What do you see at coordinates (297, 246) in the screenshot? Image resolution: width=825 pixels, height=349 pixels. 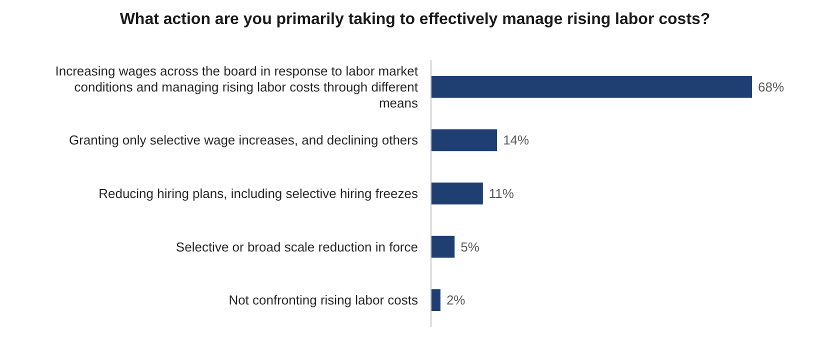 I see `y-tick-label: Selective or broad scale reduction in force` at bounding box center [297, 246].